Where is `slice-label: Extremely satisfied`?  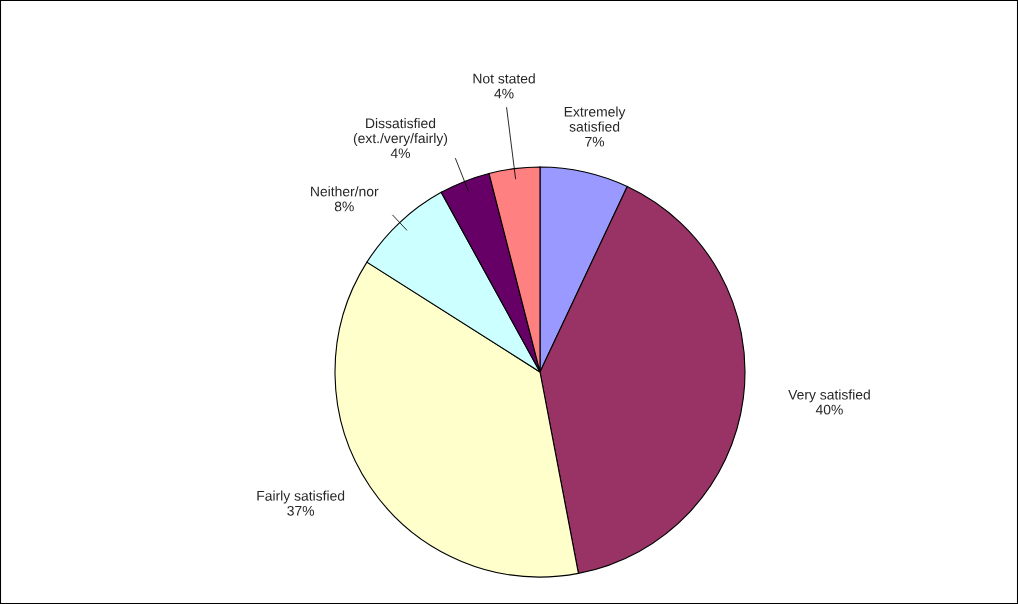
slice-label: Extremely satisfied is located at coordinates (595, 119).